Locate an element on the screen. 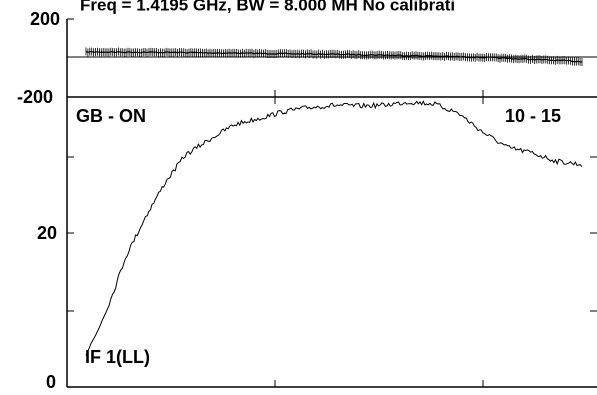 The image size is (597, 395). range-label: 10 - 15 is located at coordinates (533, 116).